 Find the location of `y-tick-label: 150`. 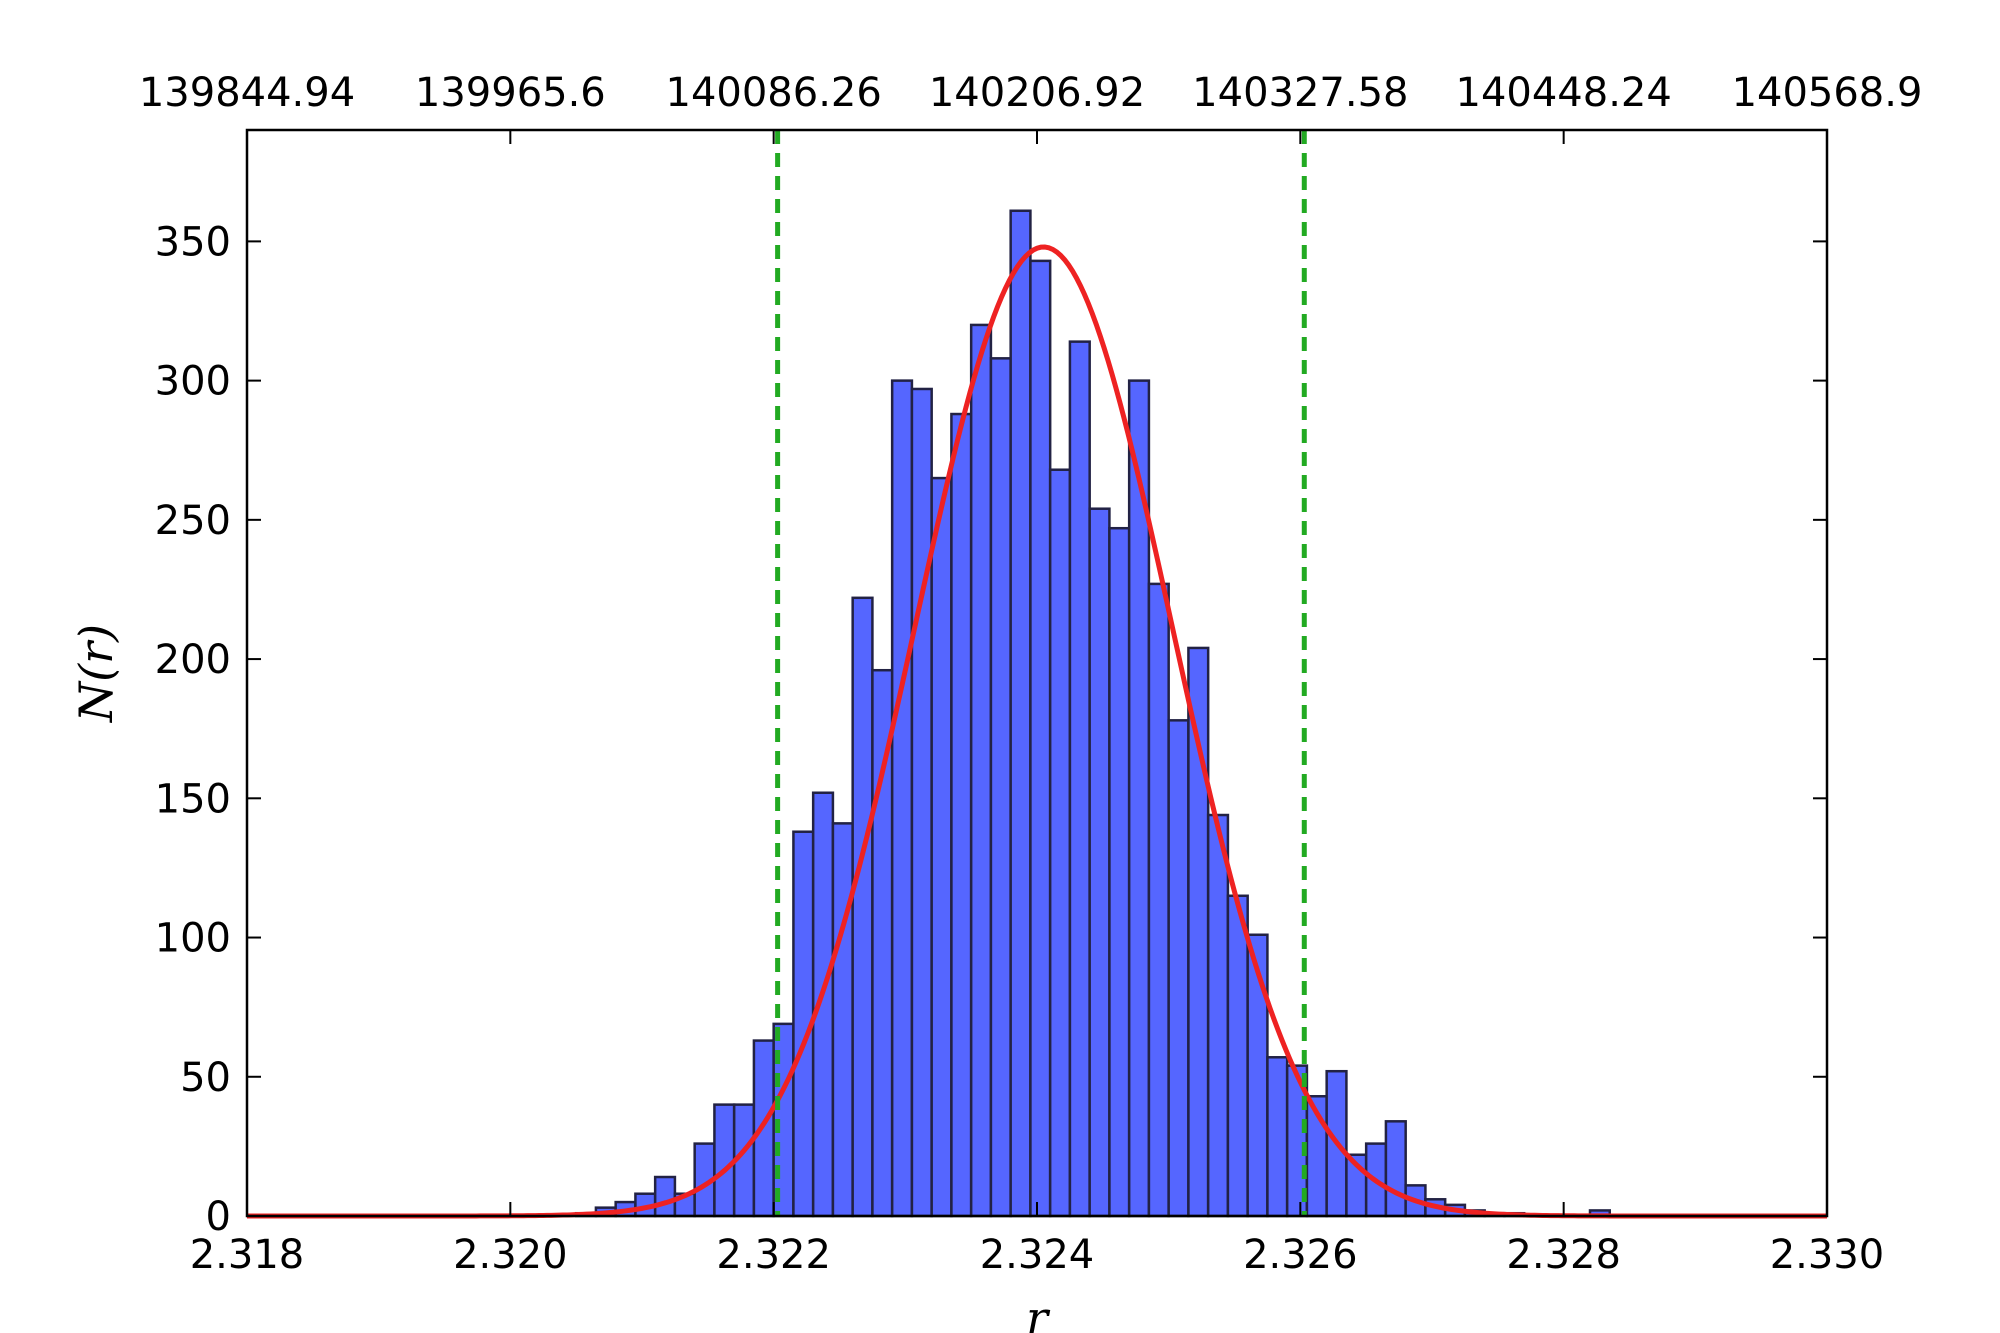

y-tick-label: 150 is located at coordinates (193, 799).